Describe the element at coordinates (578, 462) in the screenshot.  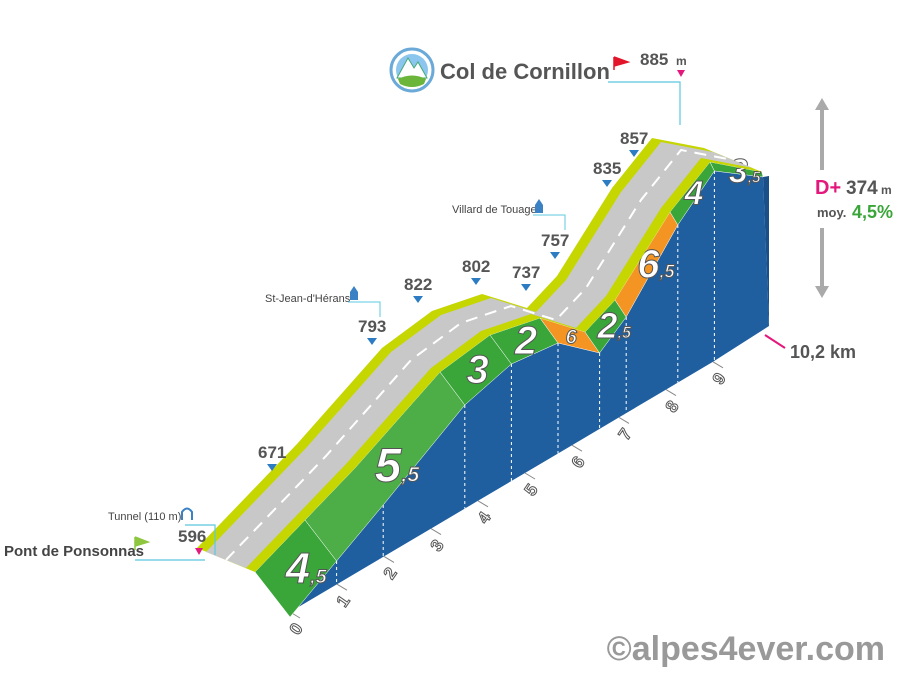
I see `km-label: 6` at that location.